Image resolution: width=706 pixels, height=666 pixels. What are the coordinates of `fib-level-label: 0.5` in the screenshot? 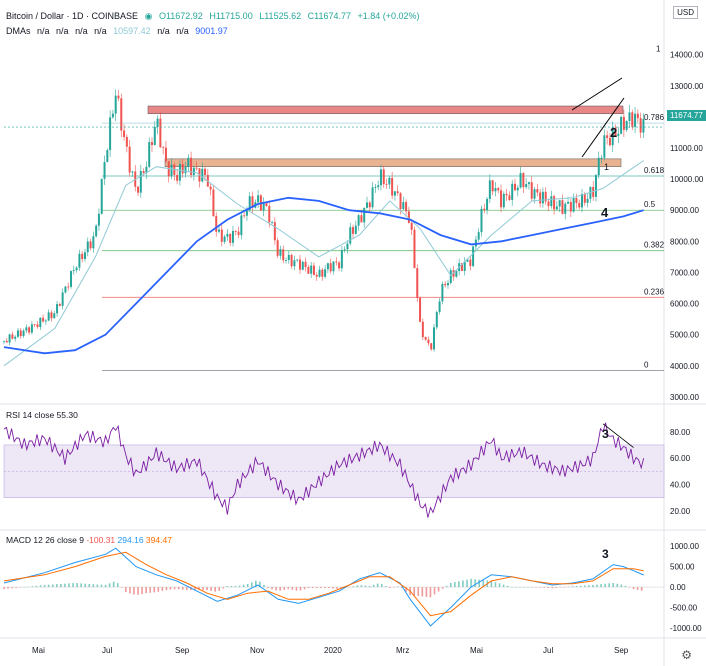 It's located at (650, 204).